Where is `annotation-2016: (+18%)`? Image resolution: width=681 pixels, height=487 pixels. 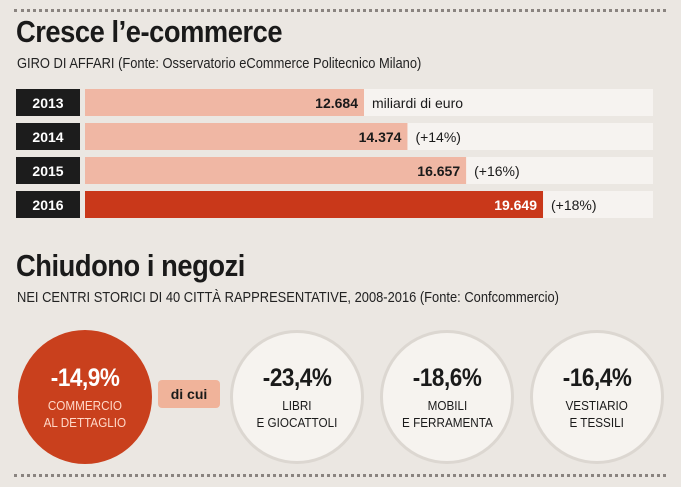 annotation-2016: (+18%) is located at coordinates (574, 205).